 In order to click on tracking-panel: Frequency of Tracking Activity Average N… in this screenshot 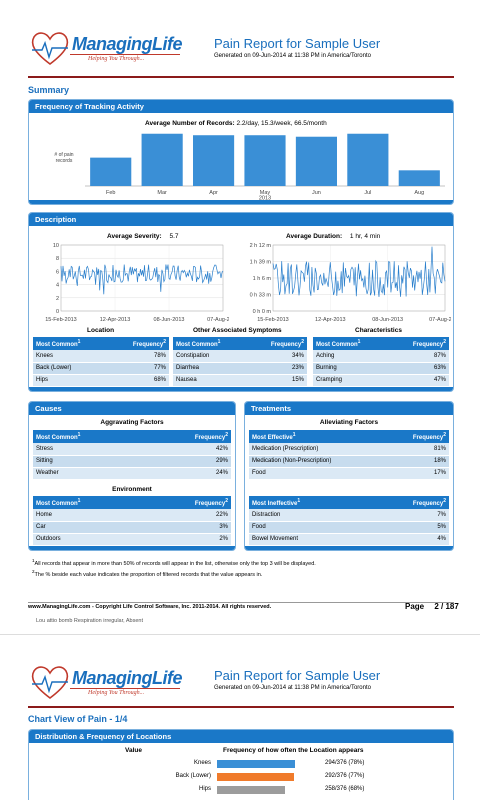, I will do `click(241, 152)`.